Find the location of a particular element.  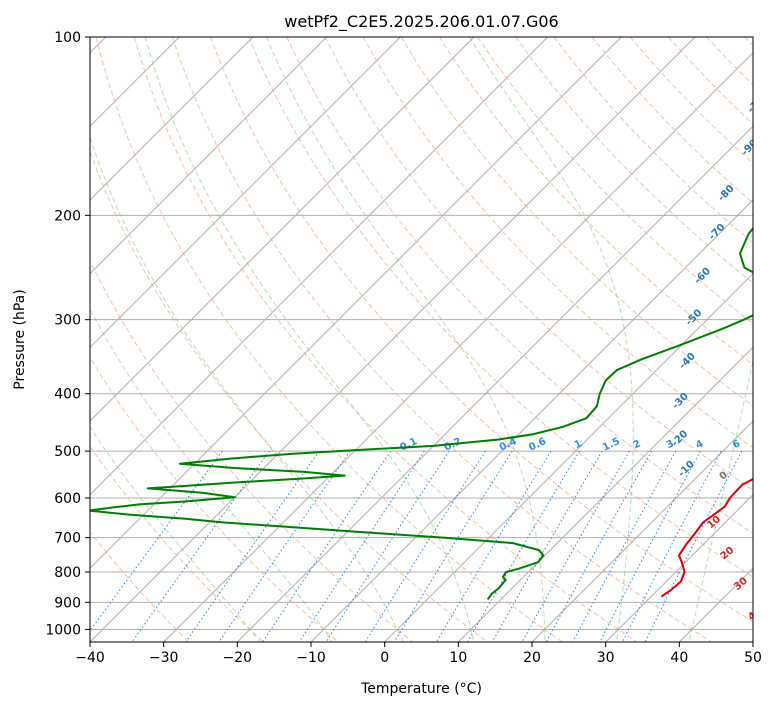

y-tick-label: 700 is located at coordinates (67, 539).